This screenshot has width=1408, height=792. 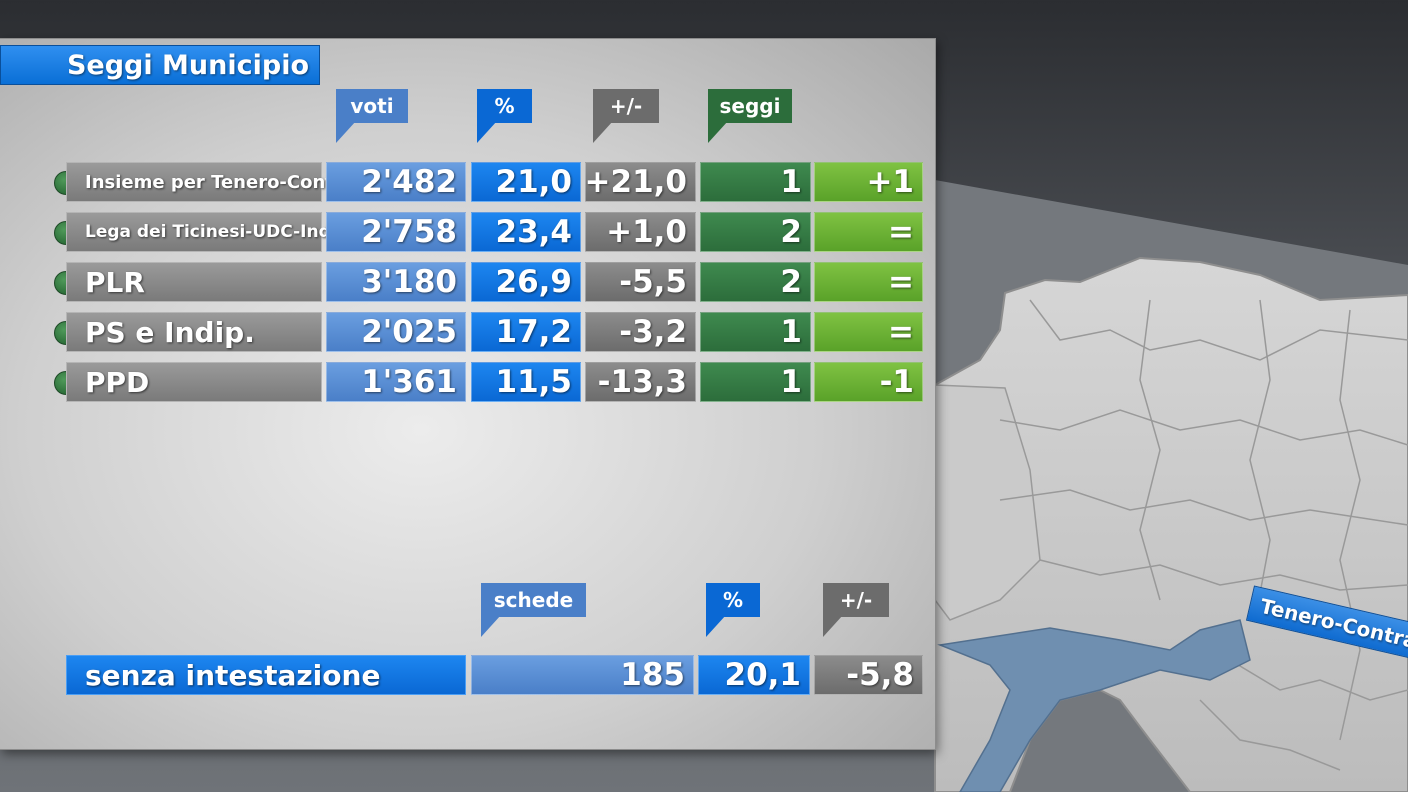 What do you see at coordinates (626, 106) in the screenshot?
I see `header-diff-label: +/-` at bounding box center [626, 106].